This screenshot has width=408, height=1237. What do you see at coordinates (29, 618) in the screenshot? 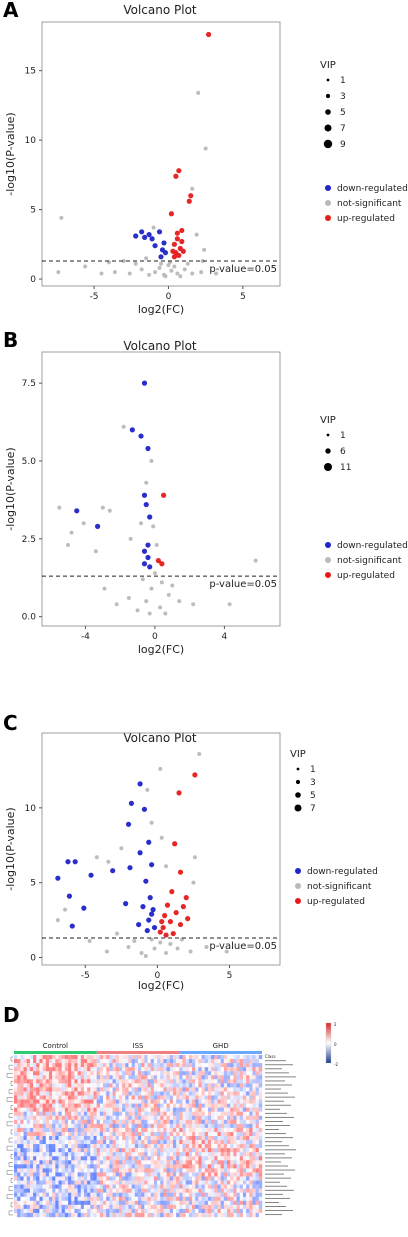
I see `y-tick-label: 0.0` at bounding box center [29, 618].